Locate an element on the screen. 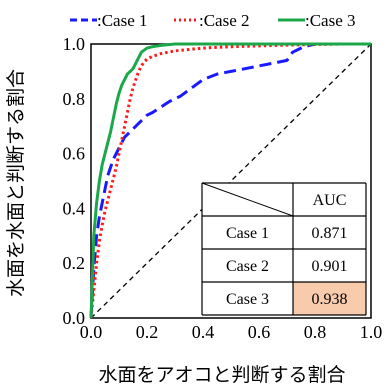 This screenshot has width=389, height=392. x-axis-label: 水面をアオコと判断する割合 is located at coordinates (221, 375).